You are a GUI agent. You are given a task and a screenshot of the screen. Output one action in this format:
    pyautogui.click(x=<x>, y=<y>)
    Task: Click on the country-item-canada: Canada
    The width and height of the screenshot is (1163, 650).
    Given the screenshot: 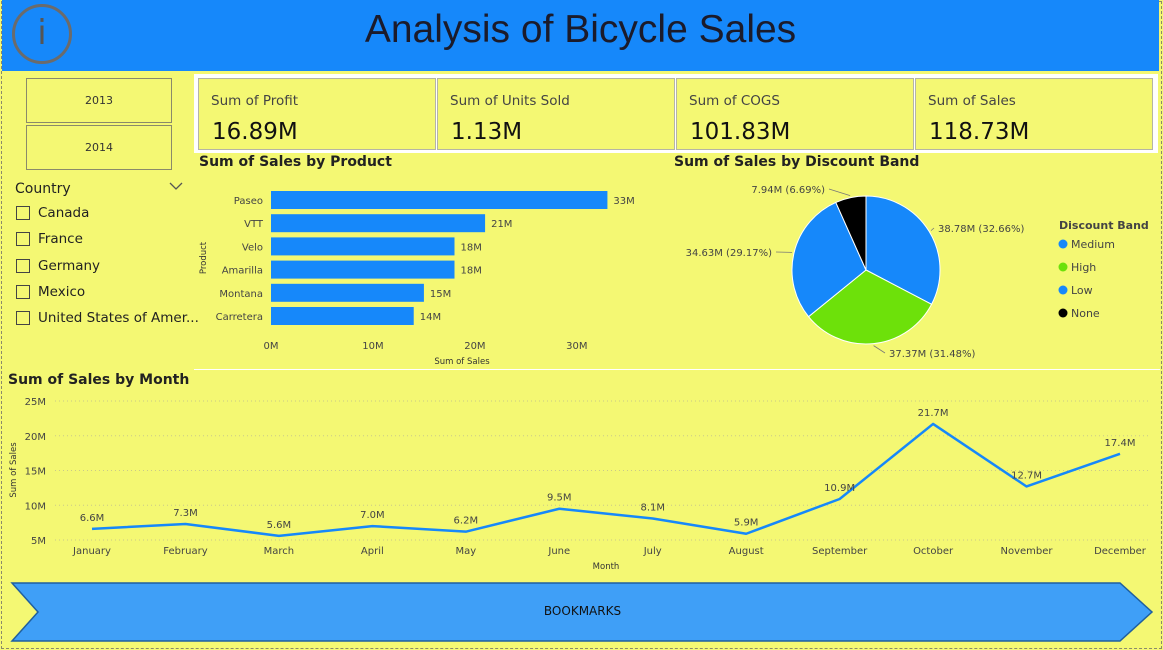 What is the action you would take?
    pyautogui.click(x=52, y=213)
    